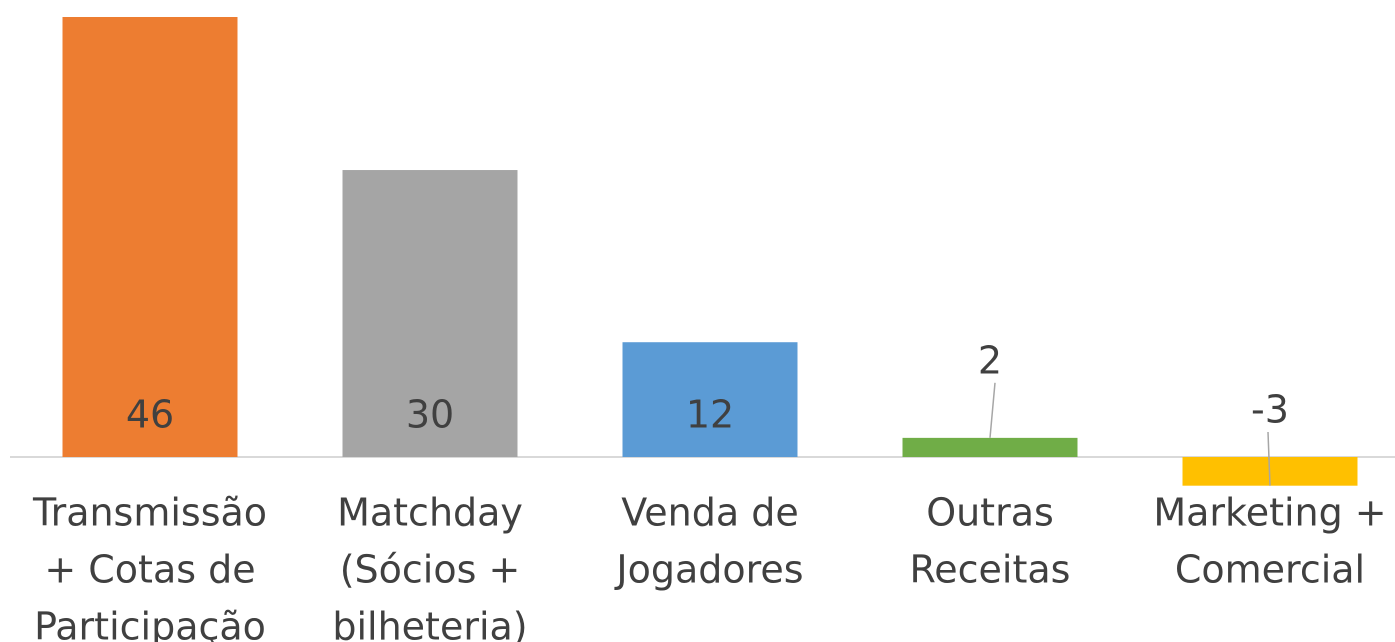 The image size is (1395, 642). I want to click on x-tick-label: Outras, so click(990, 513).